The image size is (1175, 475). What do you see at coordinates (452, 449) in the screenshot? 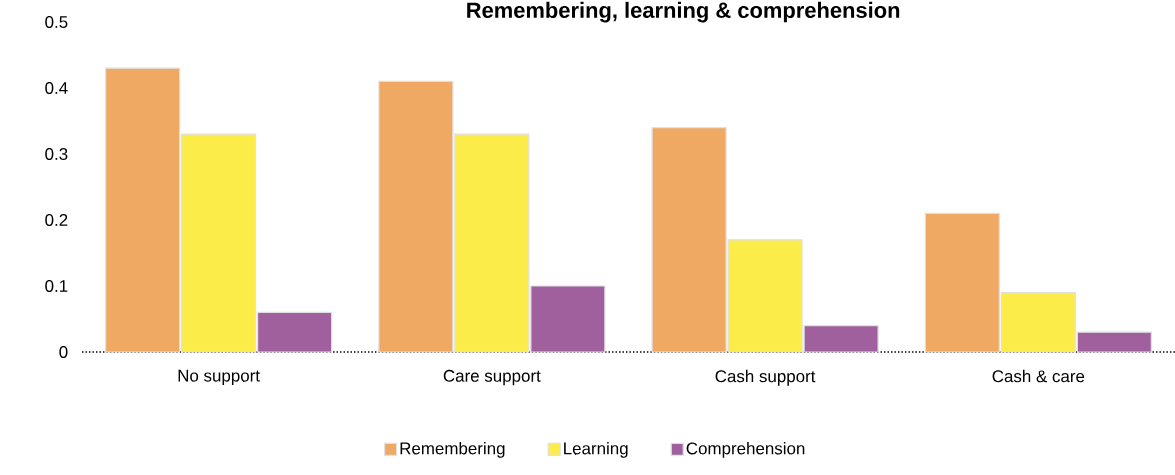
I see `legend-label: Remembering` at bounding box center [452, 449].